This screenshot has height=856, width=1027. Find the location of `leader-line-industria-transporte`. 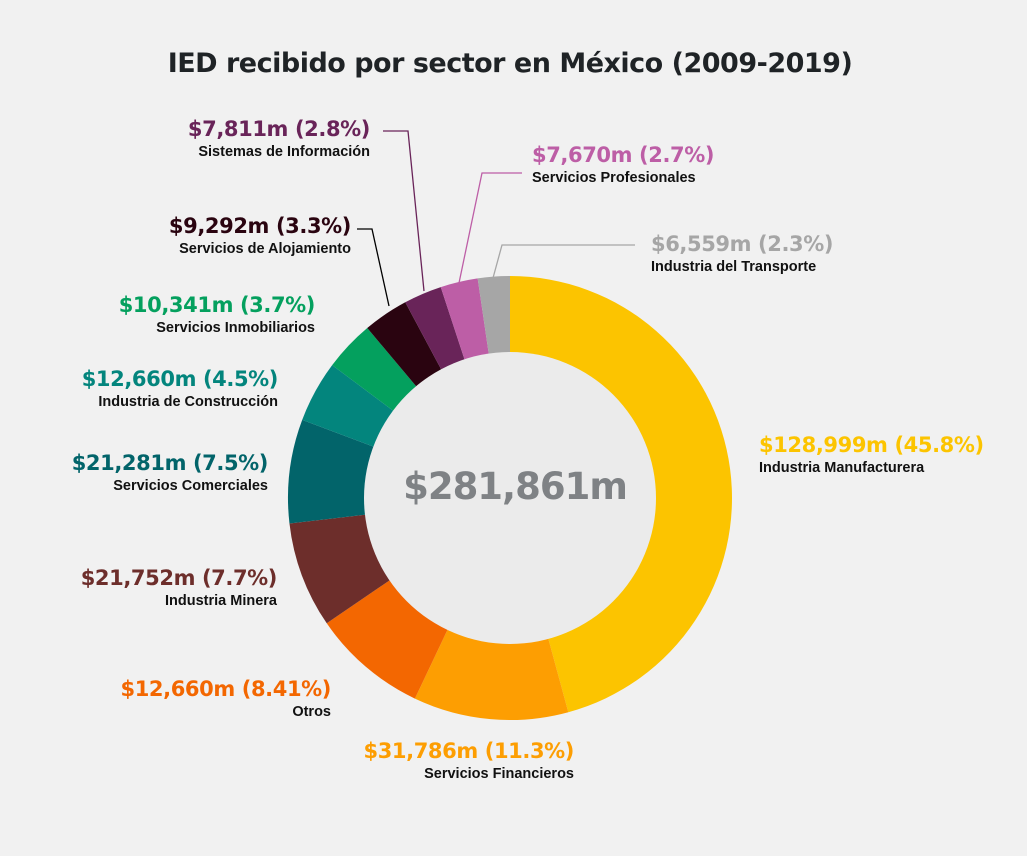

leader-line-industria-transporte is located at coordinates (563, 261).